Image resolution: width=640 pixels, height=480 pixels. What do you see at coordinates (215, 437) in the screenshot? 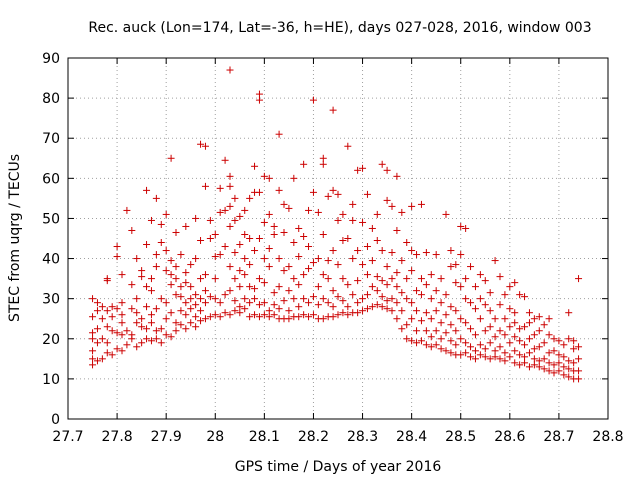
I see `x-tick-label: 28` at bounding box center [215, 437].